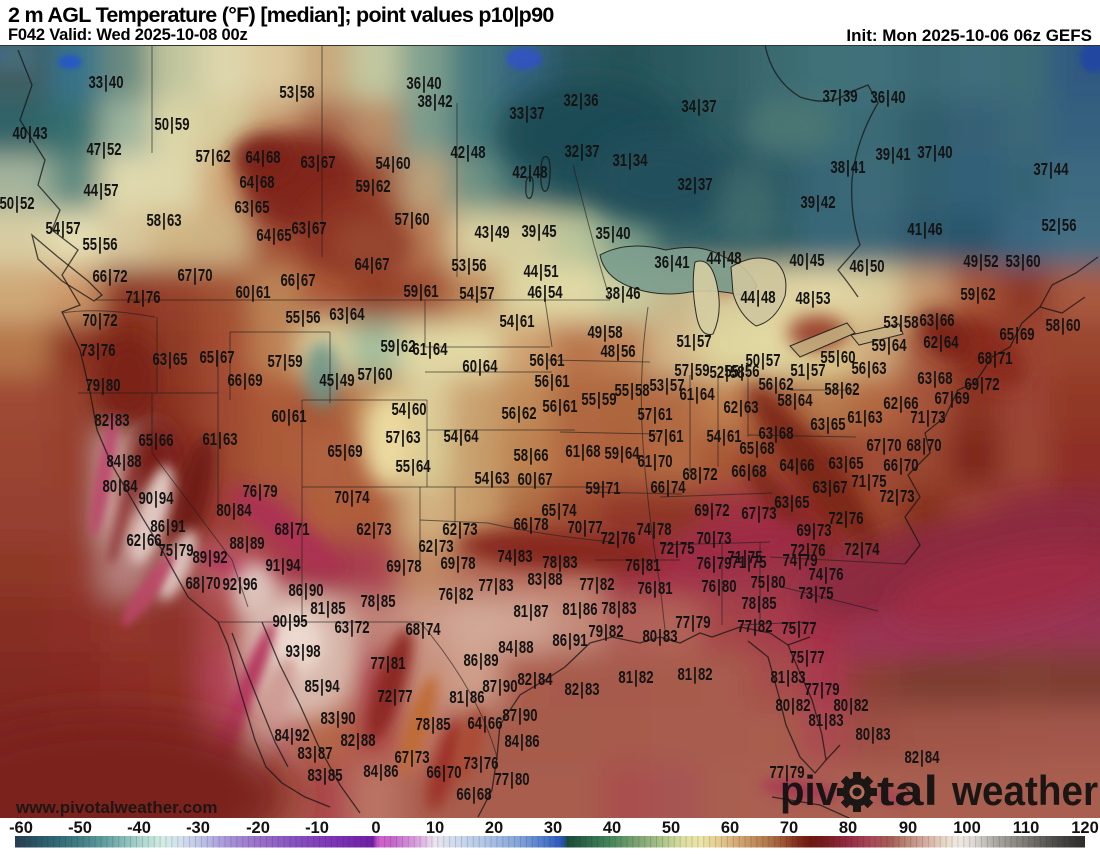  Describe the element at coordinates (80, 828) in the screenshot. I see `svg-text: -50` at that location.